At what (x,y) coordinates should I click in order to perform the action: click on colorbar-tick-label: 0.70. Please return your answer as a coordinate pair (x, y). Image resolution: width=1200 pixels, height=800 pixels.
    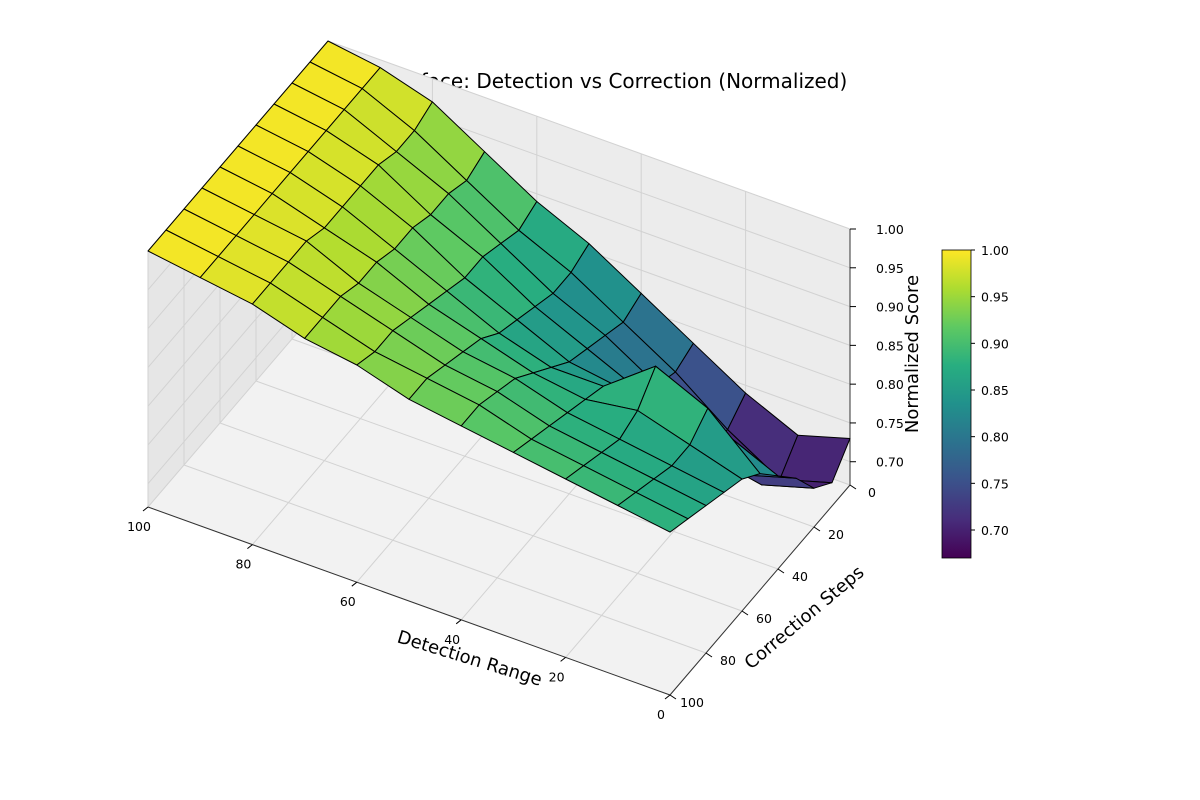
    Looking at the image, I should click on (995, 530).